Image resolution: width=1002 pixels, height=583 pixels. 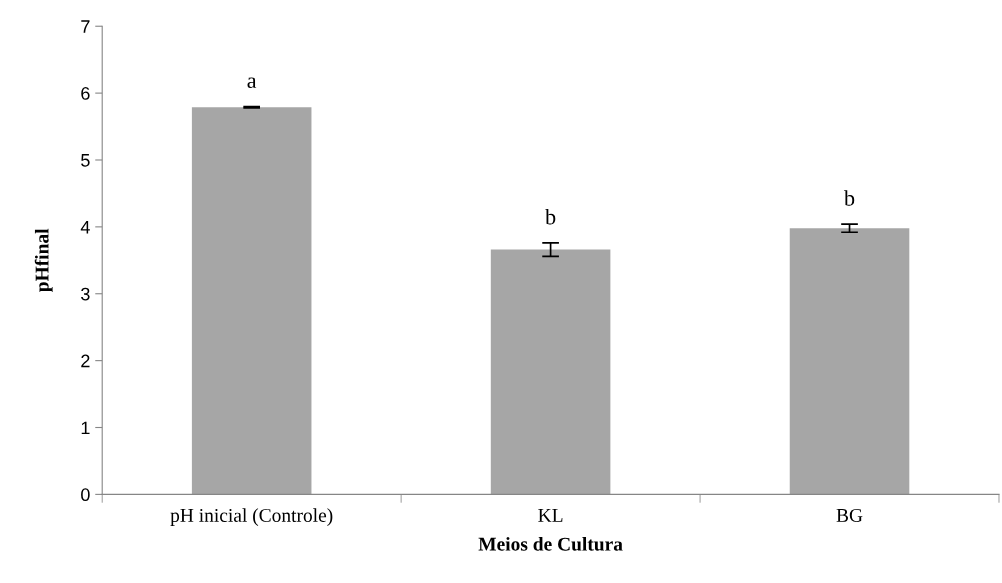 I want to click on x-axis-title: Meios de Cultura, so click(x=550, y=544).